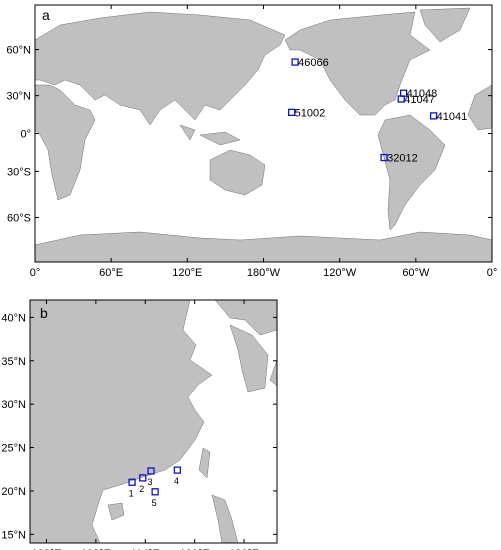  I want to click on y-tick-label: 35°N, so click(13, 362).